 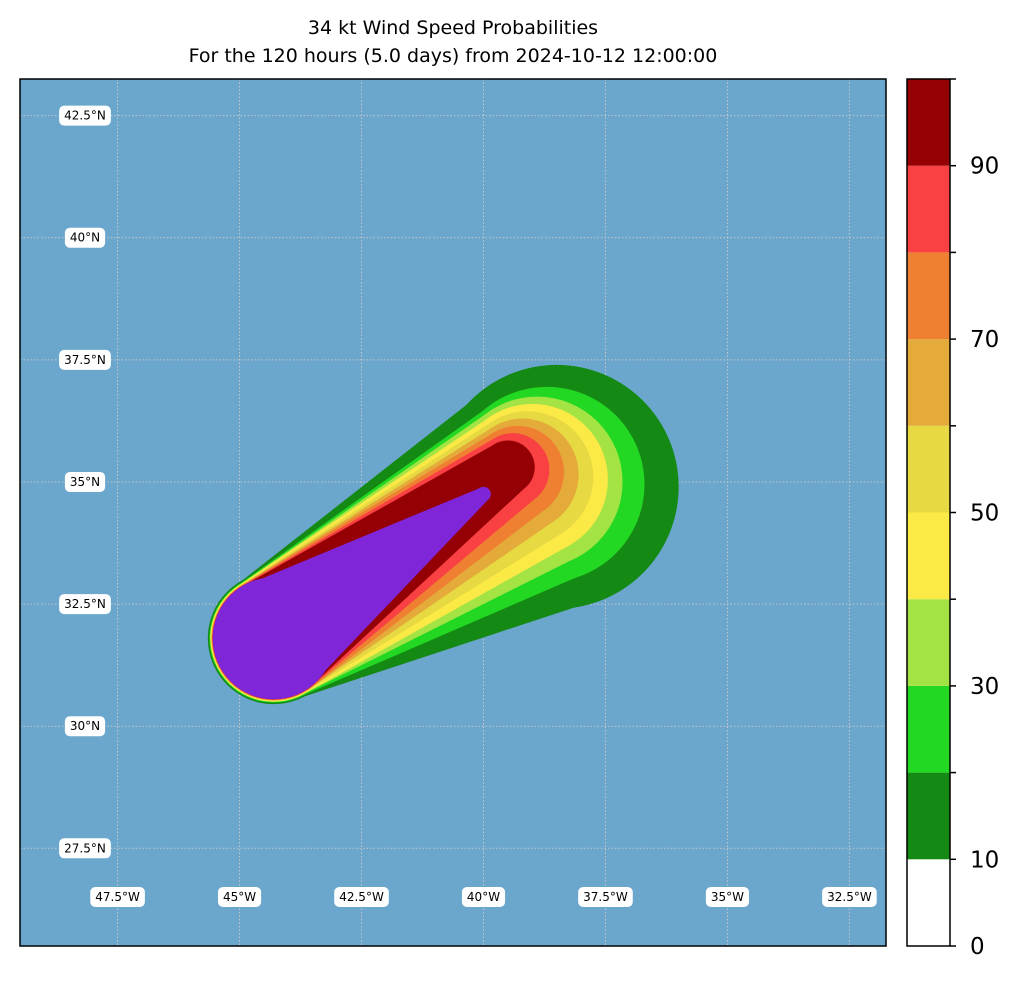 I want to click on lat-tick-label: 35°N, so click(x=85, y=481).